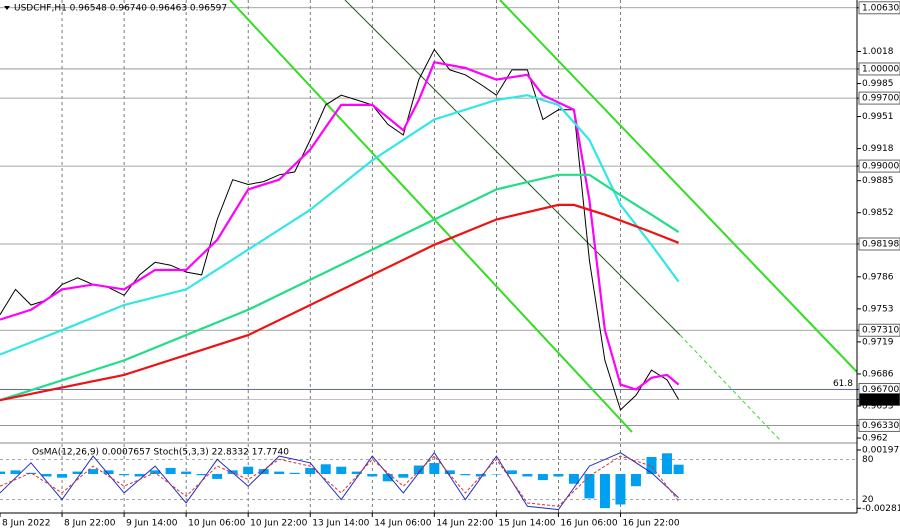 The image size is (900, 532). What do you see at coordinates (216, 524) in the screenshot?
I see `x-tick-label: 10 Jun 06:00` at bounding box center [216, 524].